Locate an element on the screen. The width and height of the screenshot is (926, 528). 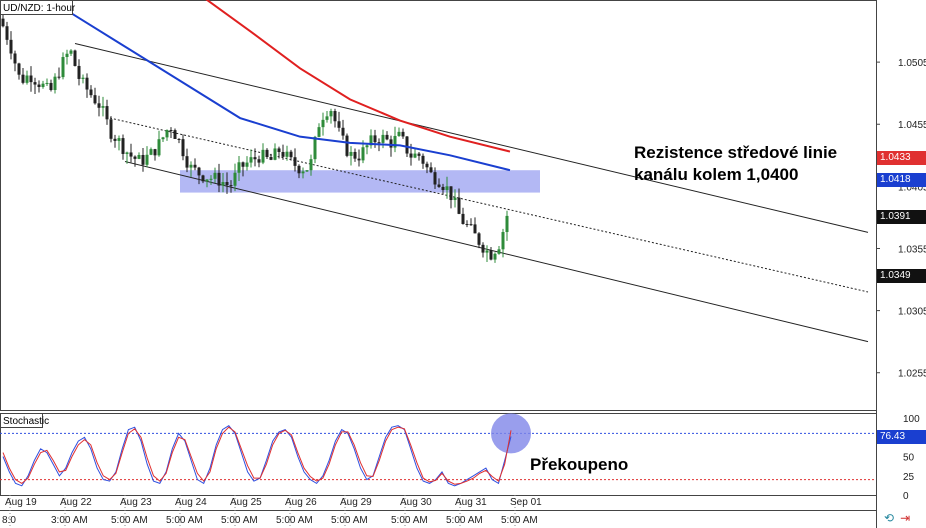
date-label: Aug 29 is located at coordinates (356, 502).